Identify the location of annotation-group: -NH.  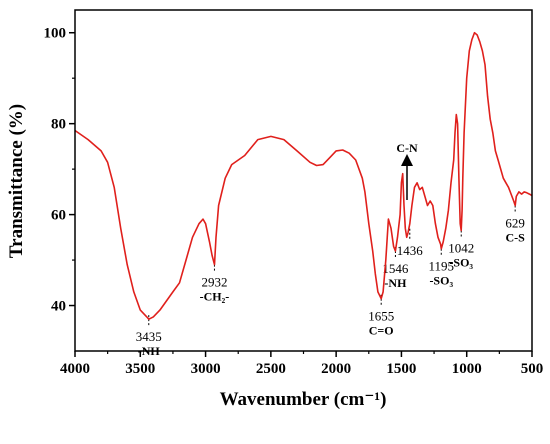
(395, 283).